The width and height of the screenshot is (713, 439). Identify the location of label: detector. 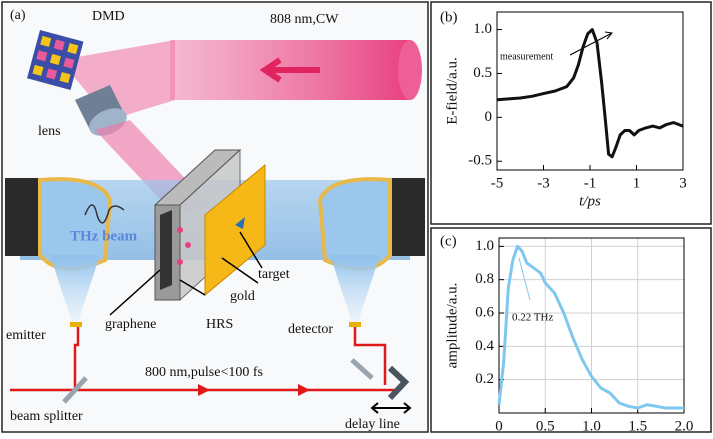
(310, 329).